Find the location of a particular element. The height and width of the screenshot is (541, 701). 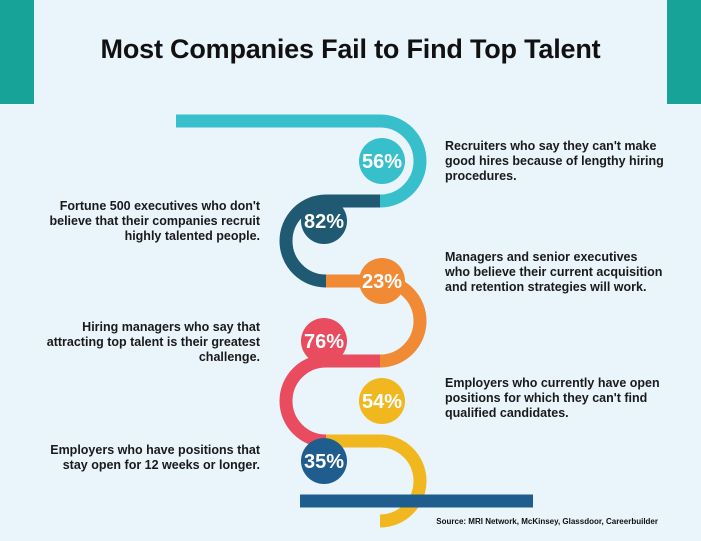

percent-56: 56% is located at coordinates (382, 162).